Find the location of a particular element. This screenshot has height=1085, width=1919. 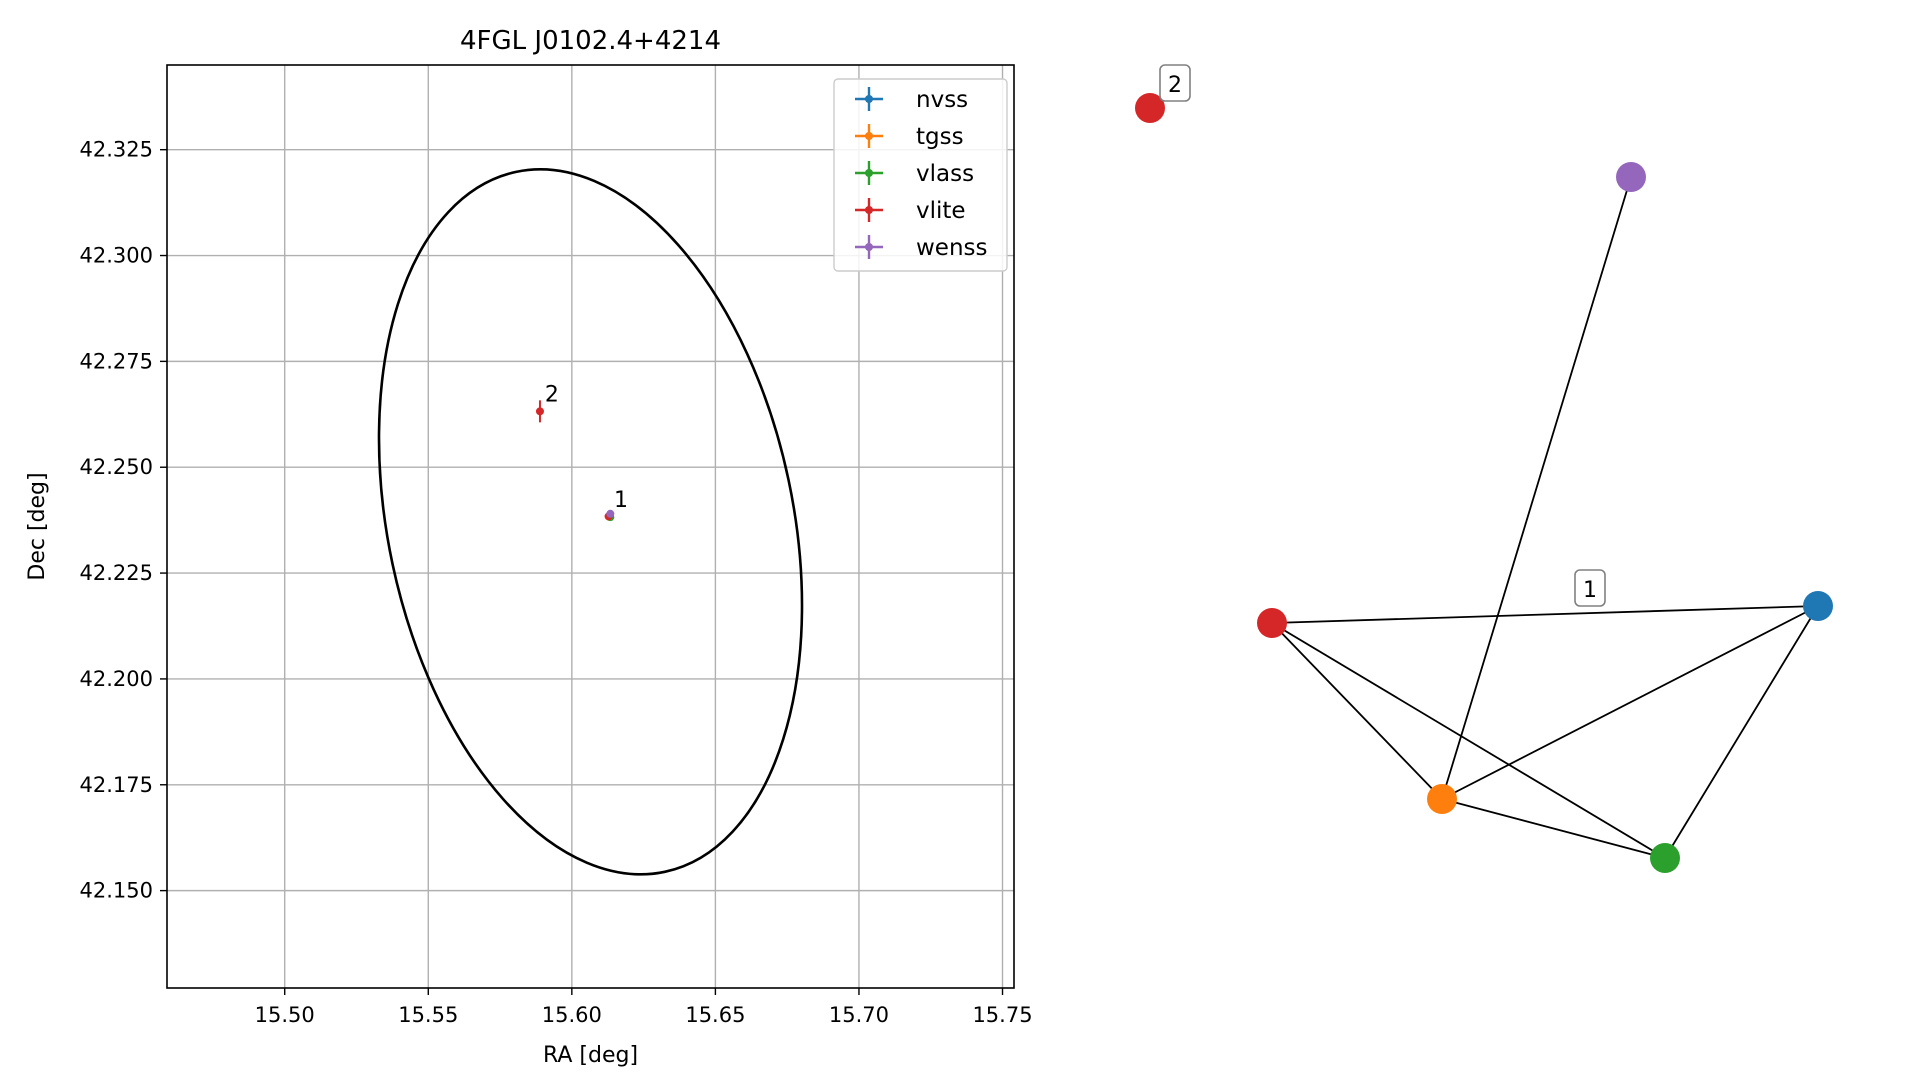

y-tick-label: 42.225 is located at coordinates (116, 573).